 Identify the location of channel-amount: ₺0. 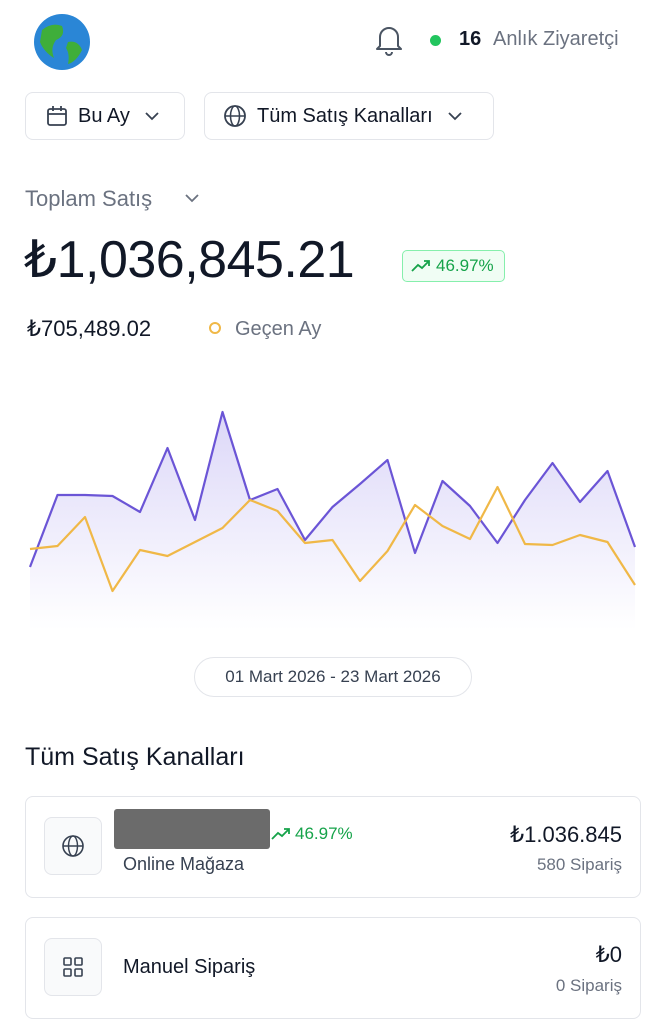
(608, 954).